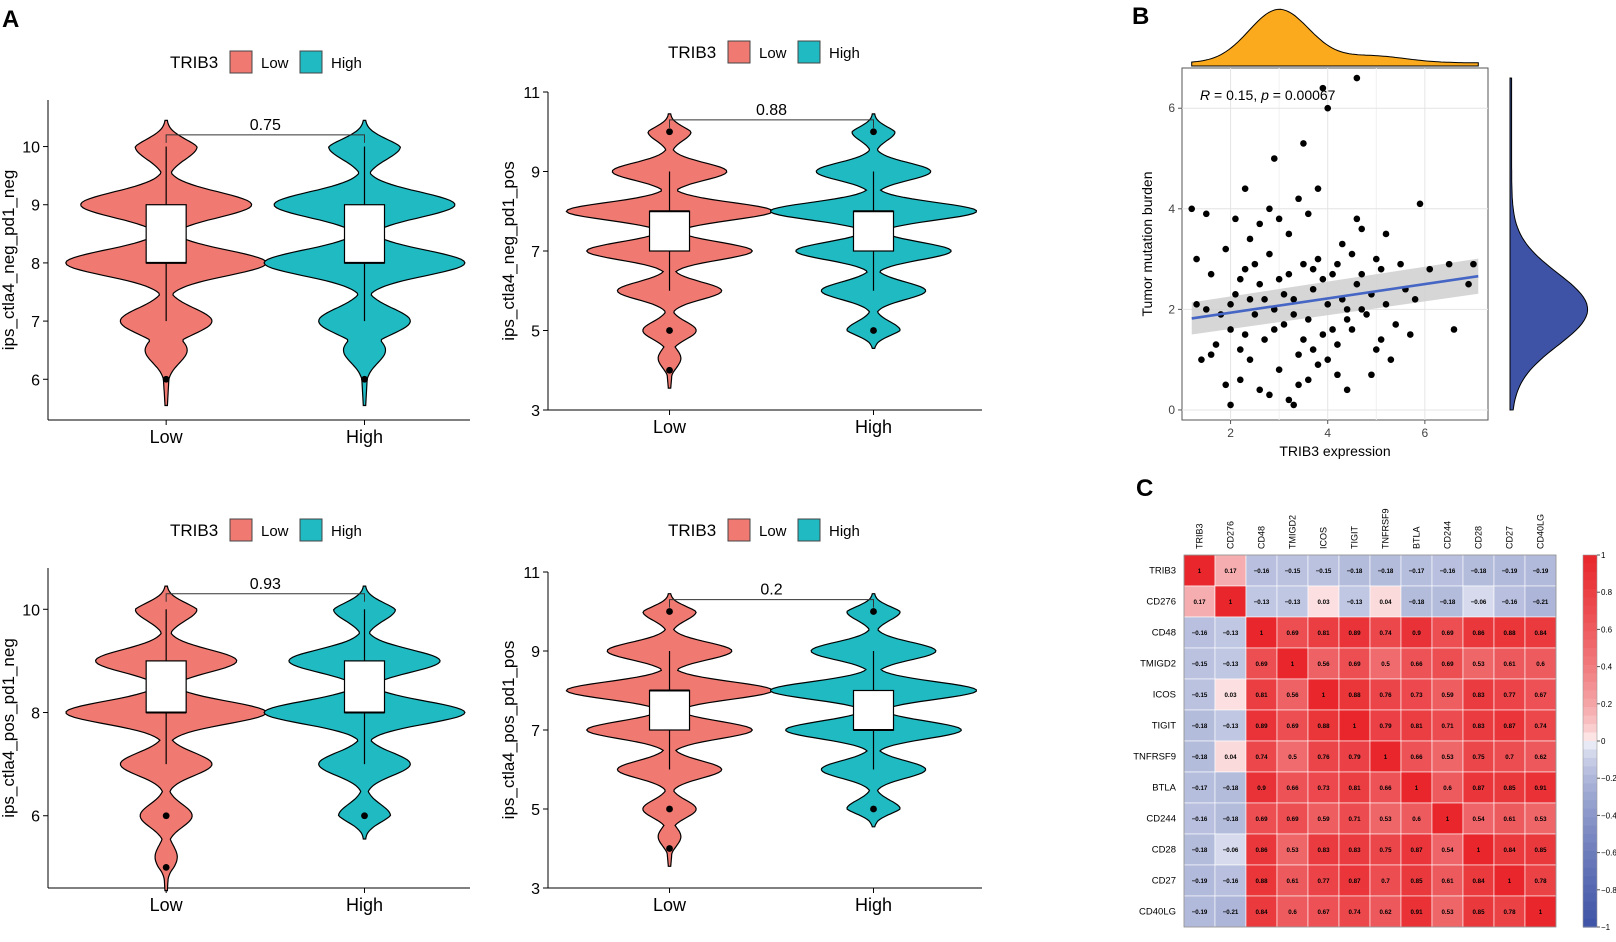 The width and height of the screenshot is (1616, 942). I want to click on y-tick-label: 2, so click(1171, 309).